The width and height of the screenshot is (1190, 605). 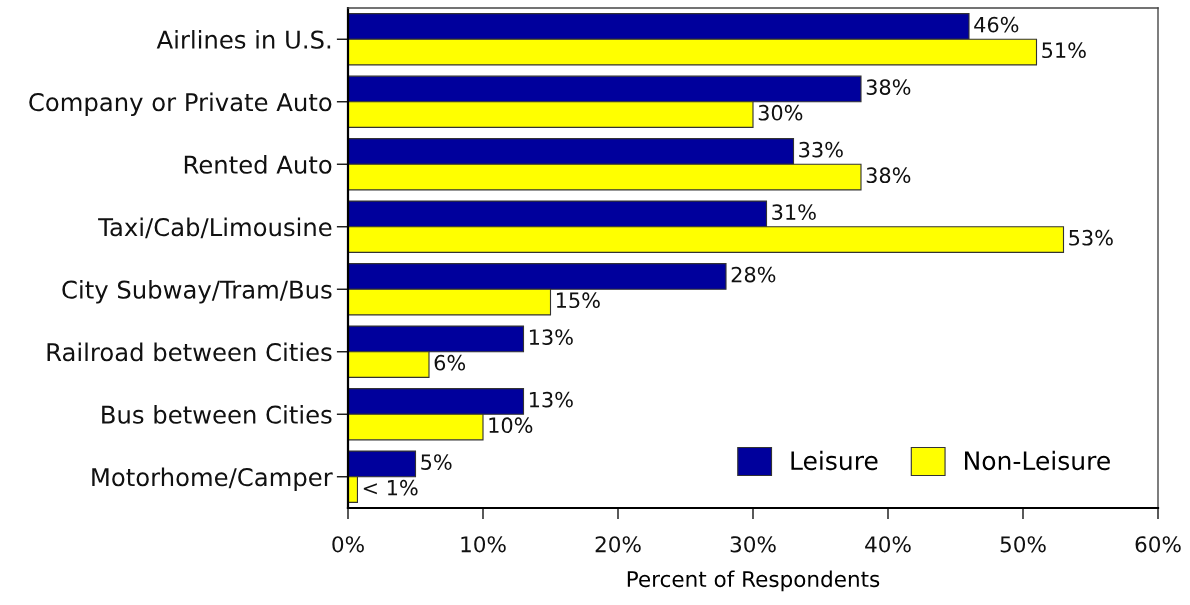 What do you see at coordinates (511, 425) in the screenshot?
I see `data-label: 10%` at bounding box center [511, 425].